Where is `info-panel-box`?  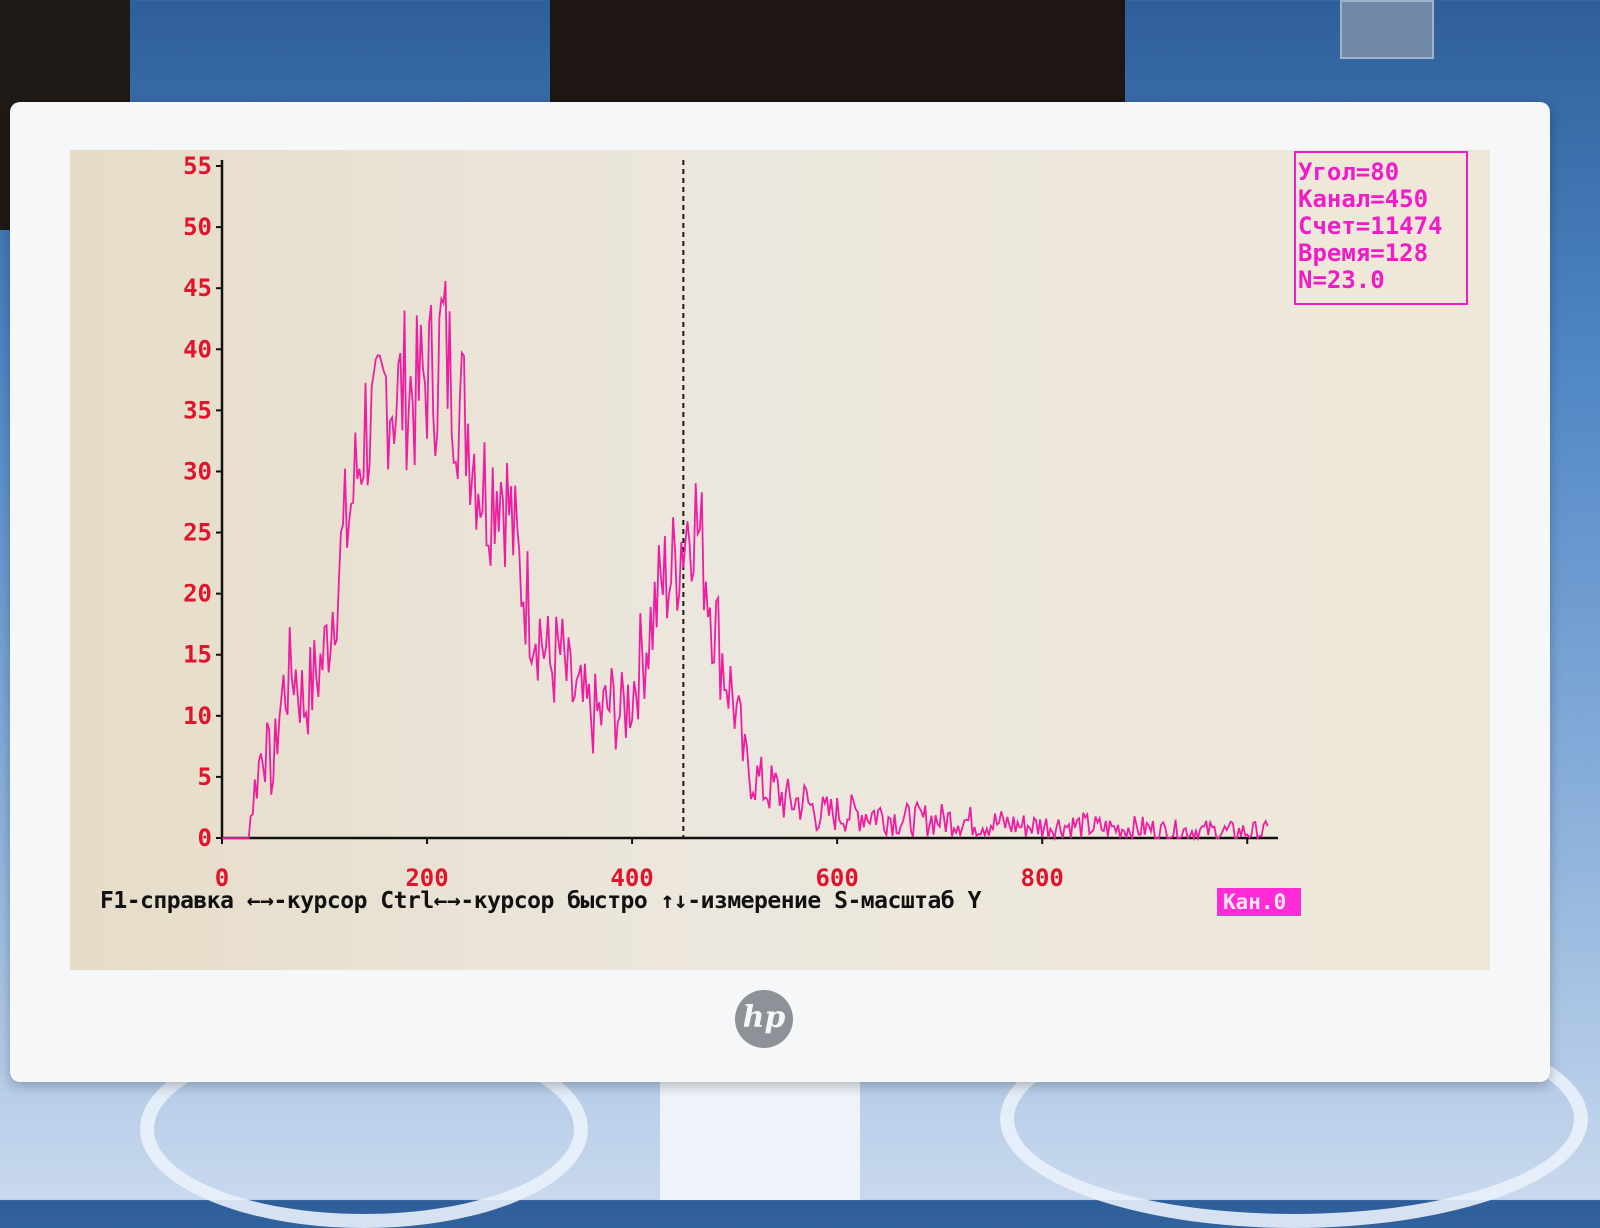 info-panel-box is located at coordinates (1381, 228).